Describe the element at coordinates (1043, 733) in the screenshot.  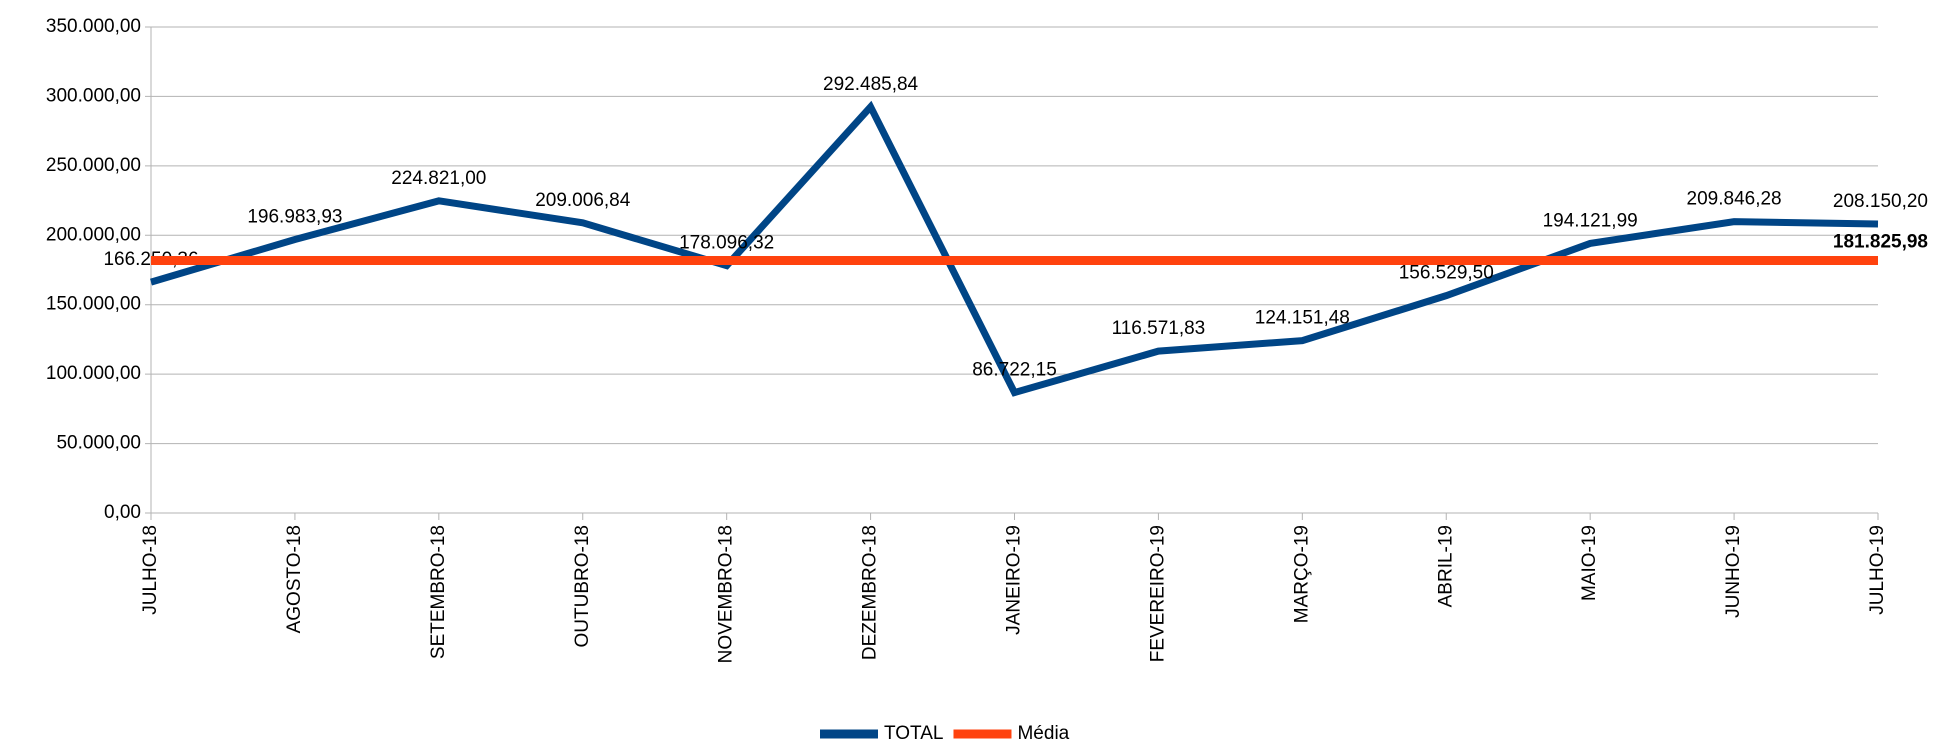
I see `legend-label: Média` at that location.